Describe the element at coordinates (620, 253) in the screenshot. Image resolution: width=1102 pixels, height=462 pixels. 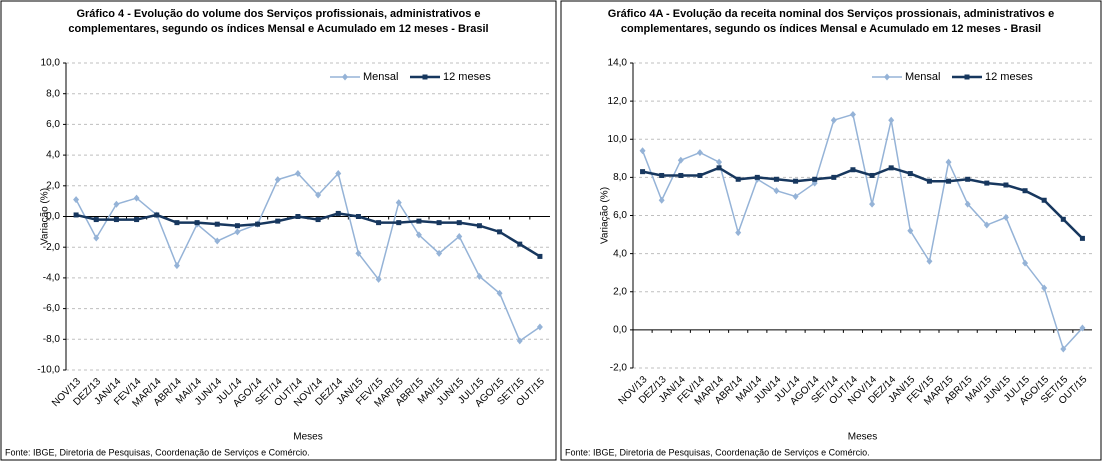
I see `y-tick-label: 4,0` at that location.